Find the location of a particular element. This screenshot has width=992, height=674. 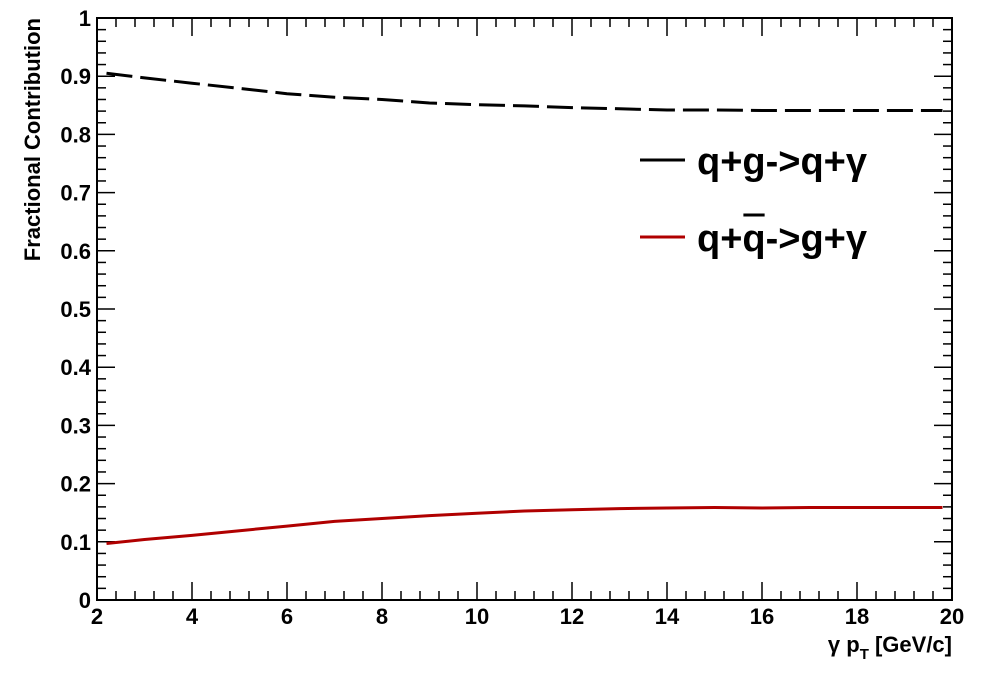

y-tick-label: 1 is located at coordinates (85, 18).